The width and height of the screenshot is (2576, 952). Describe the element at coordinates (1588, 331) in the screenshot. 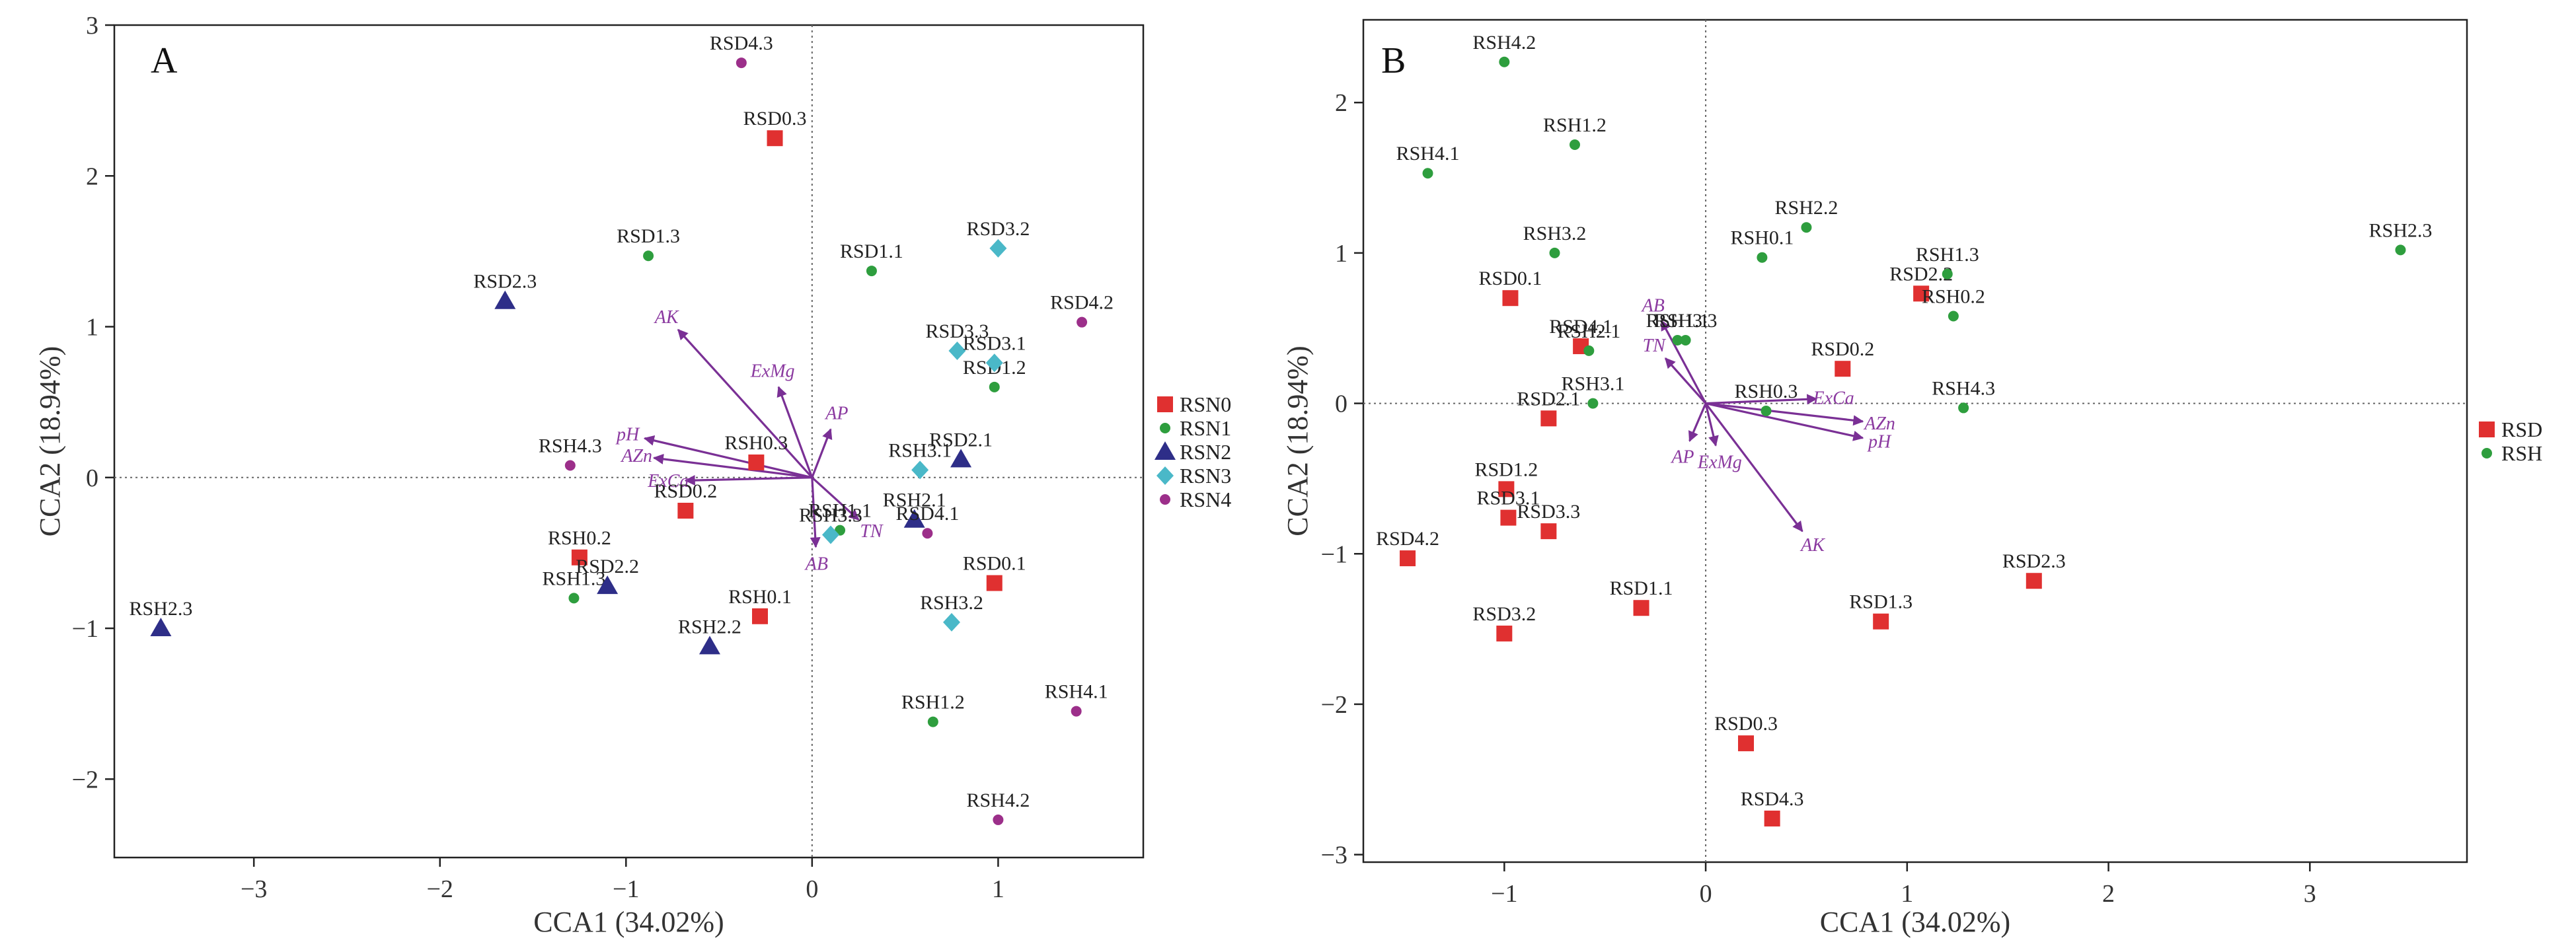

I see `point-label: RSH2.1` at that location.